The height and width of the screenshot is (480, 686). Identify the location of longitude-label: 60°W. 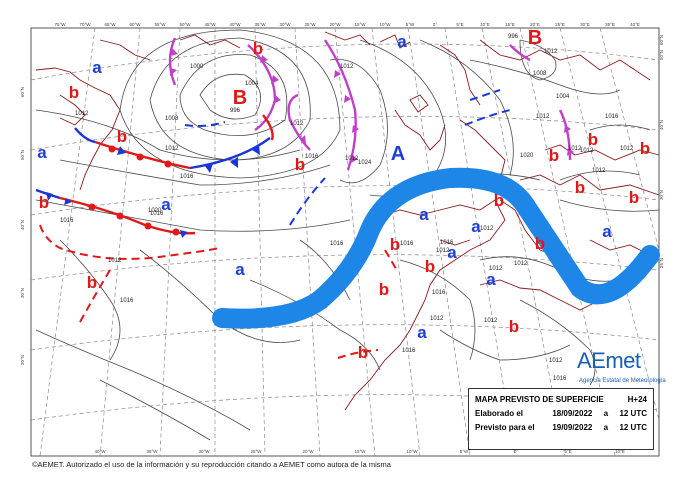
(135, 24).